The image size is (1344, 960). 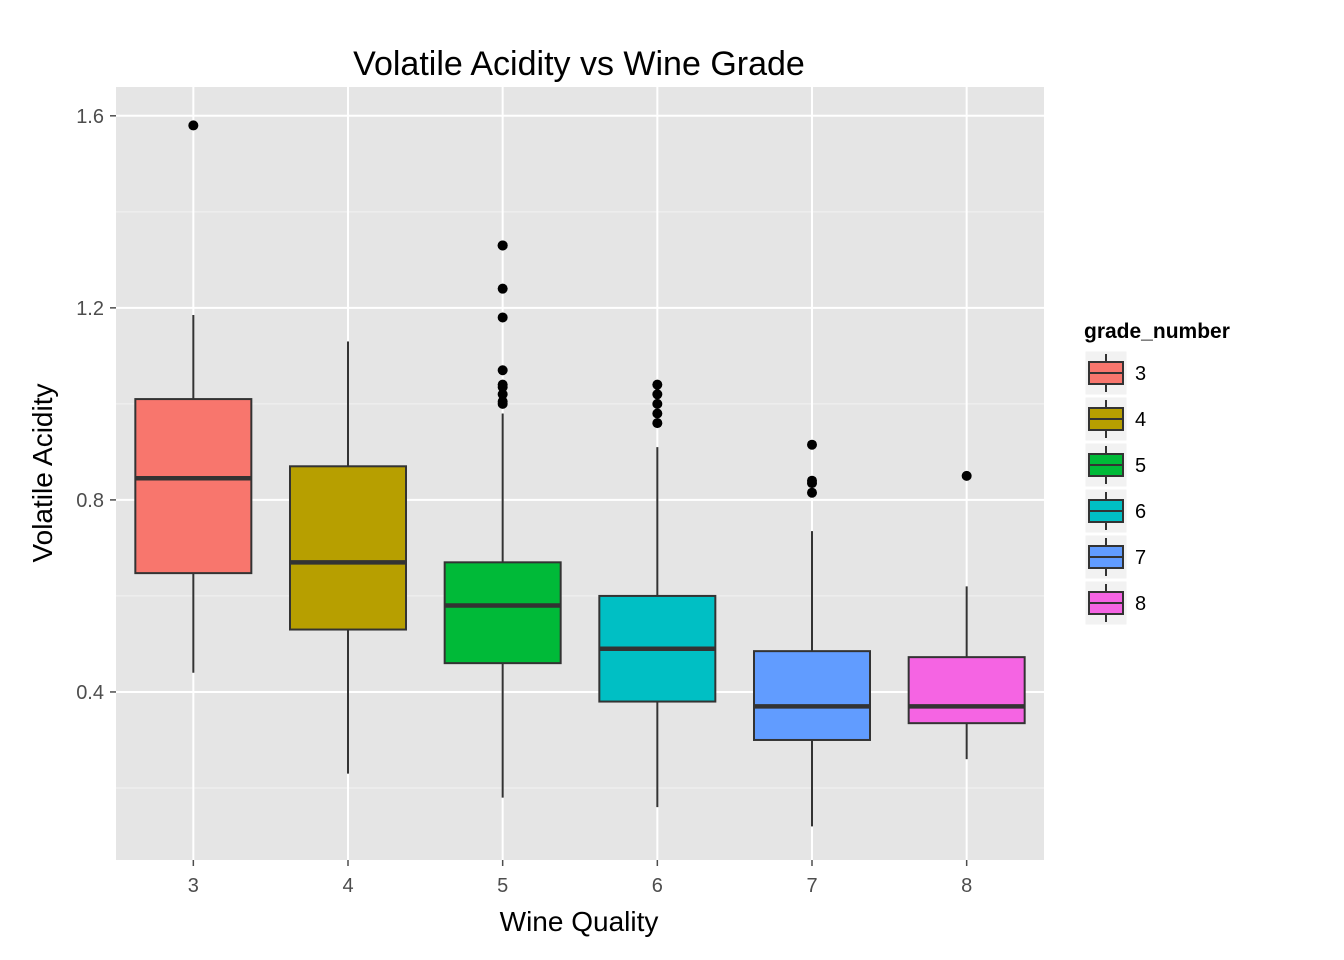 I want to click on legend: grade_number 3 4 5 6 7 8, so click(x=1157, y=473).